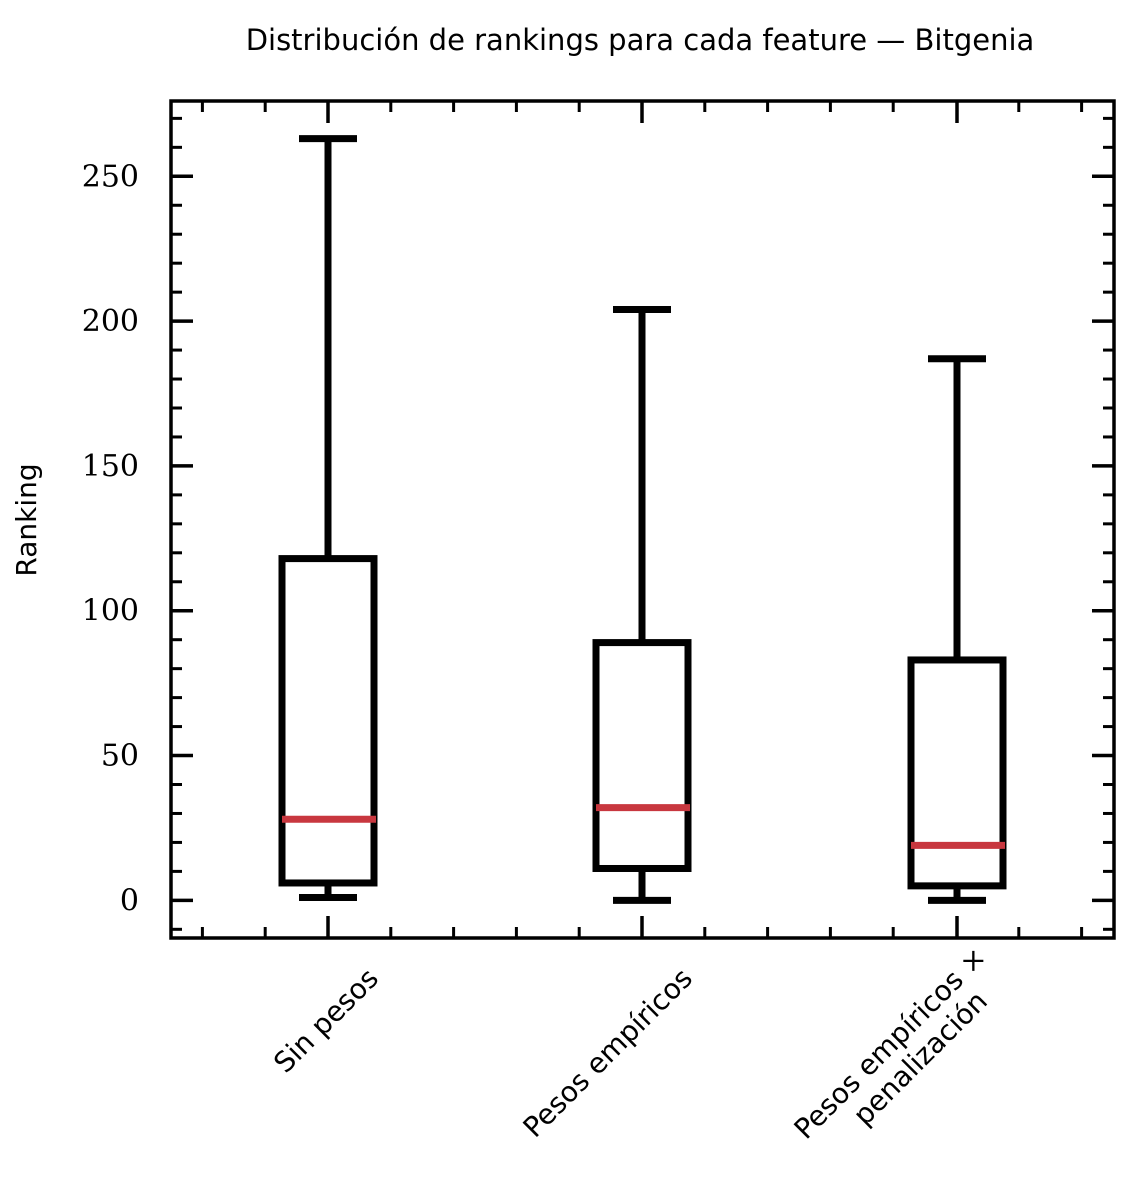  I want to click on x-tick-label: Pesos empíricos, so click(608, 1053).